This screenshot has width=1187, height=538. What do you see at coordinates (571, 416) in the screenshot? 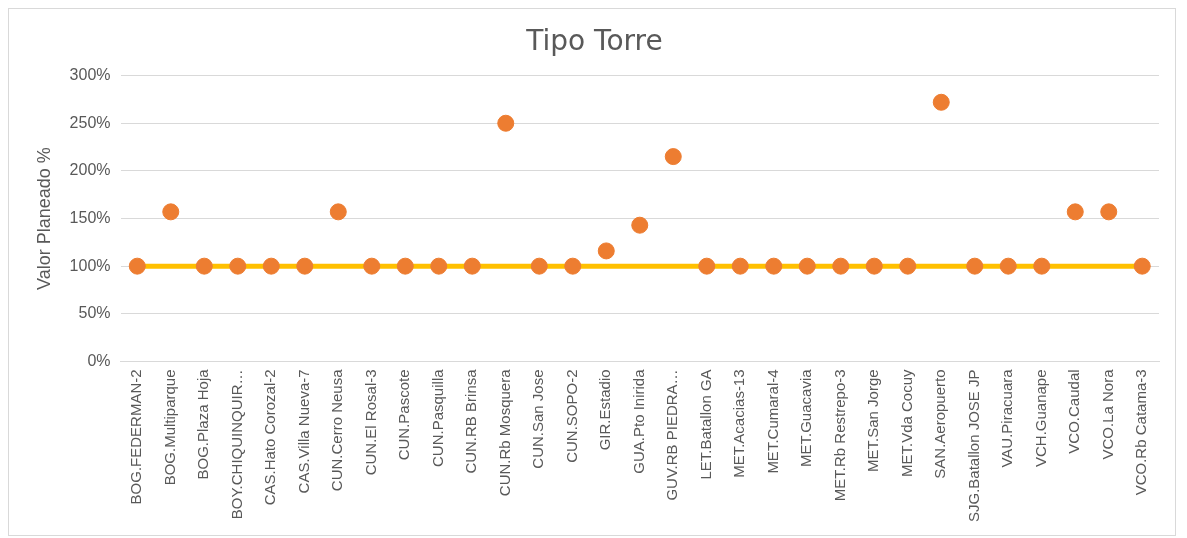
I see `x-tick-label: CUN.SOPO-2` at bounding box center [571, 416].